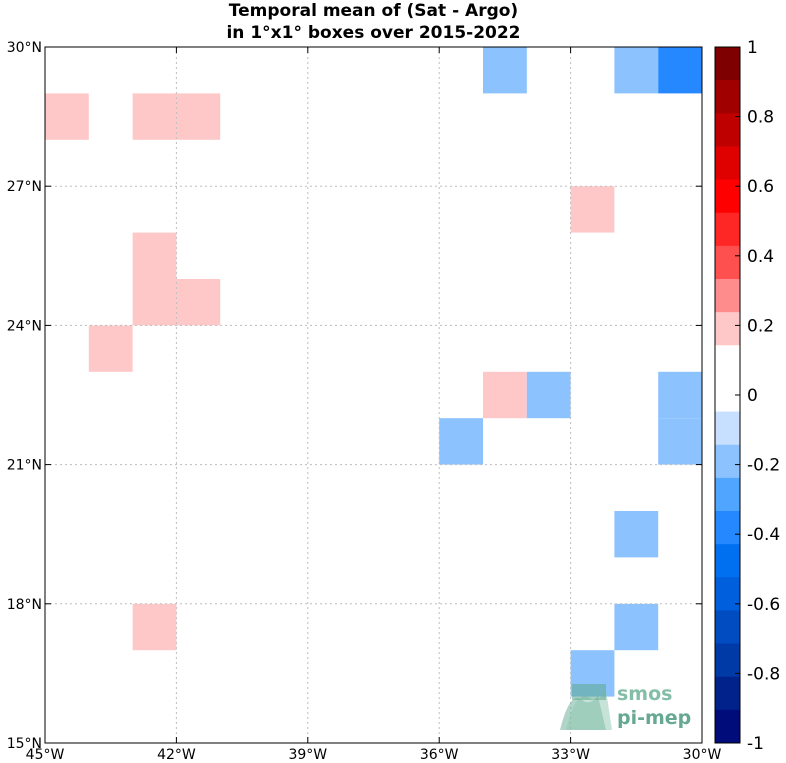 Image resolution: width=786 pixels, height=763 pixels. What do you see at coordinates (24, 466) in the screenshot?
I see `y-tick-label: 21°N` at bounding box center [24, 466].